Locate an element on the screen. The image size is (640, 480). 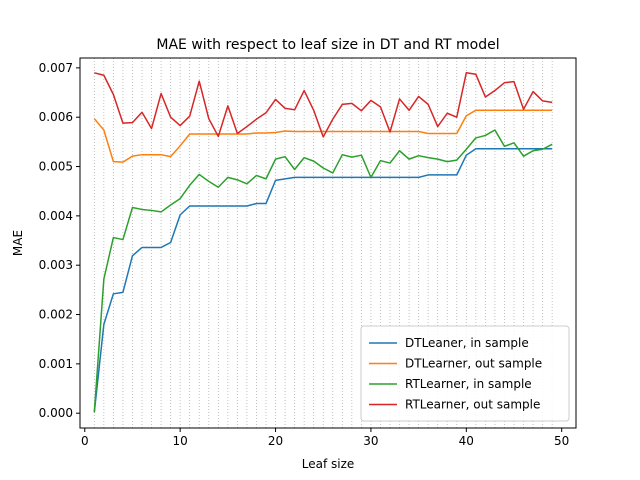
y-axis-label: MAE is located at coordinates (18, 243).